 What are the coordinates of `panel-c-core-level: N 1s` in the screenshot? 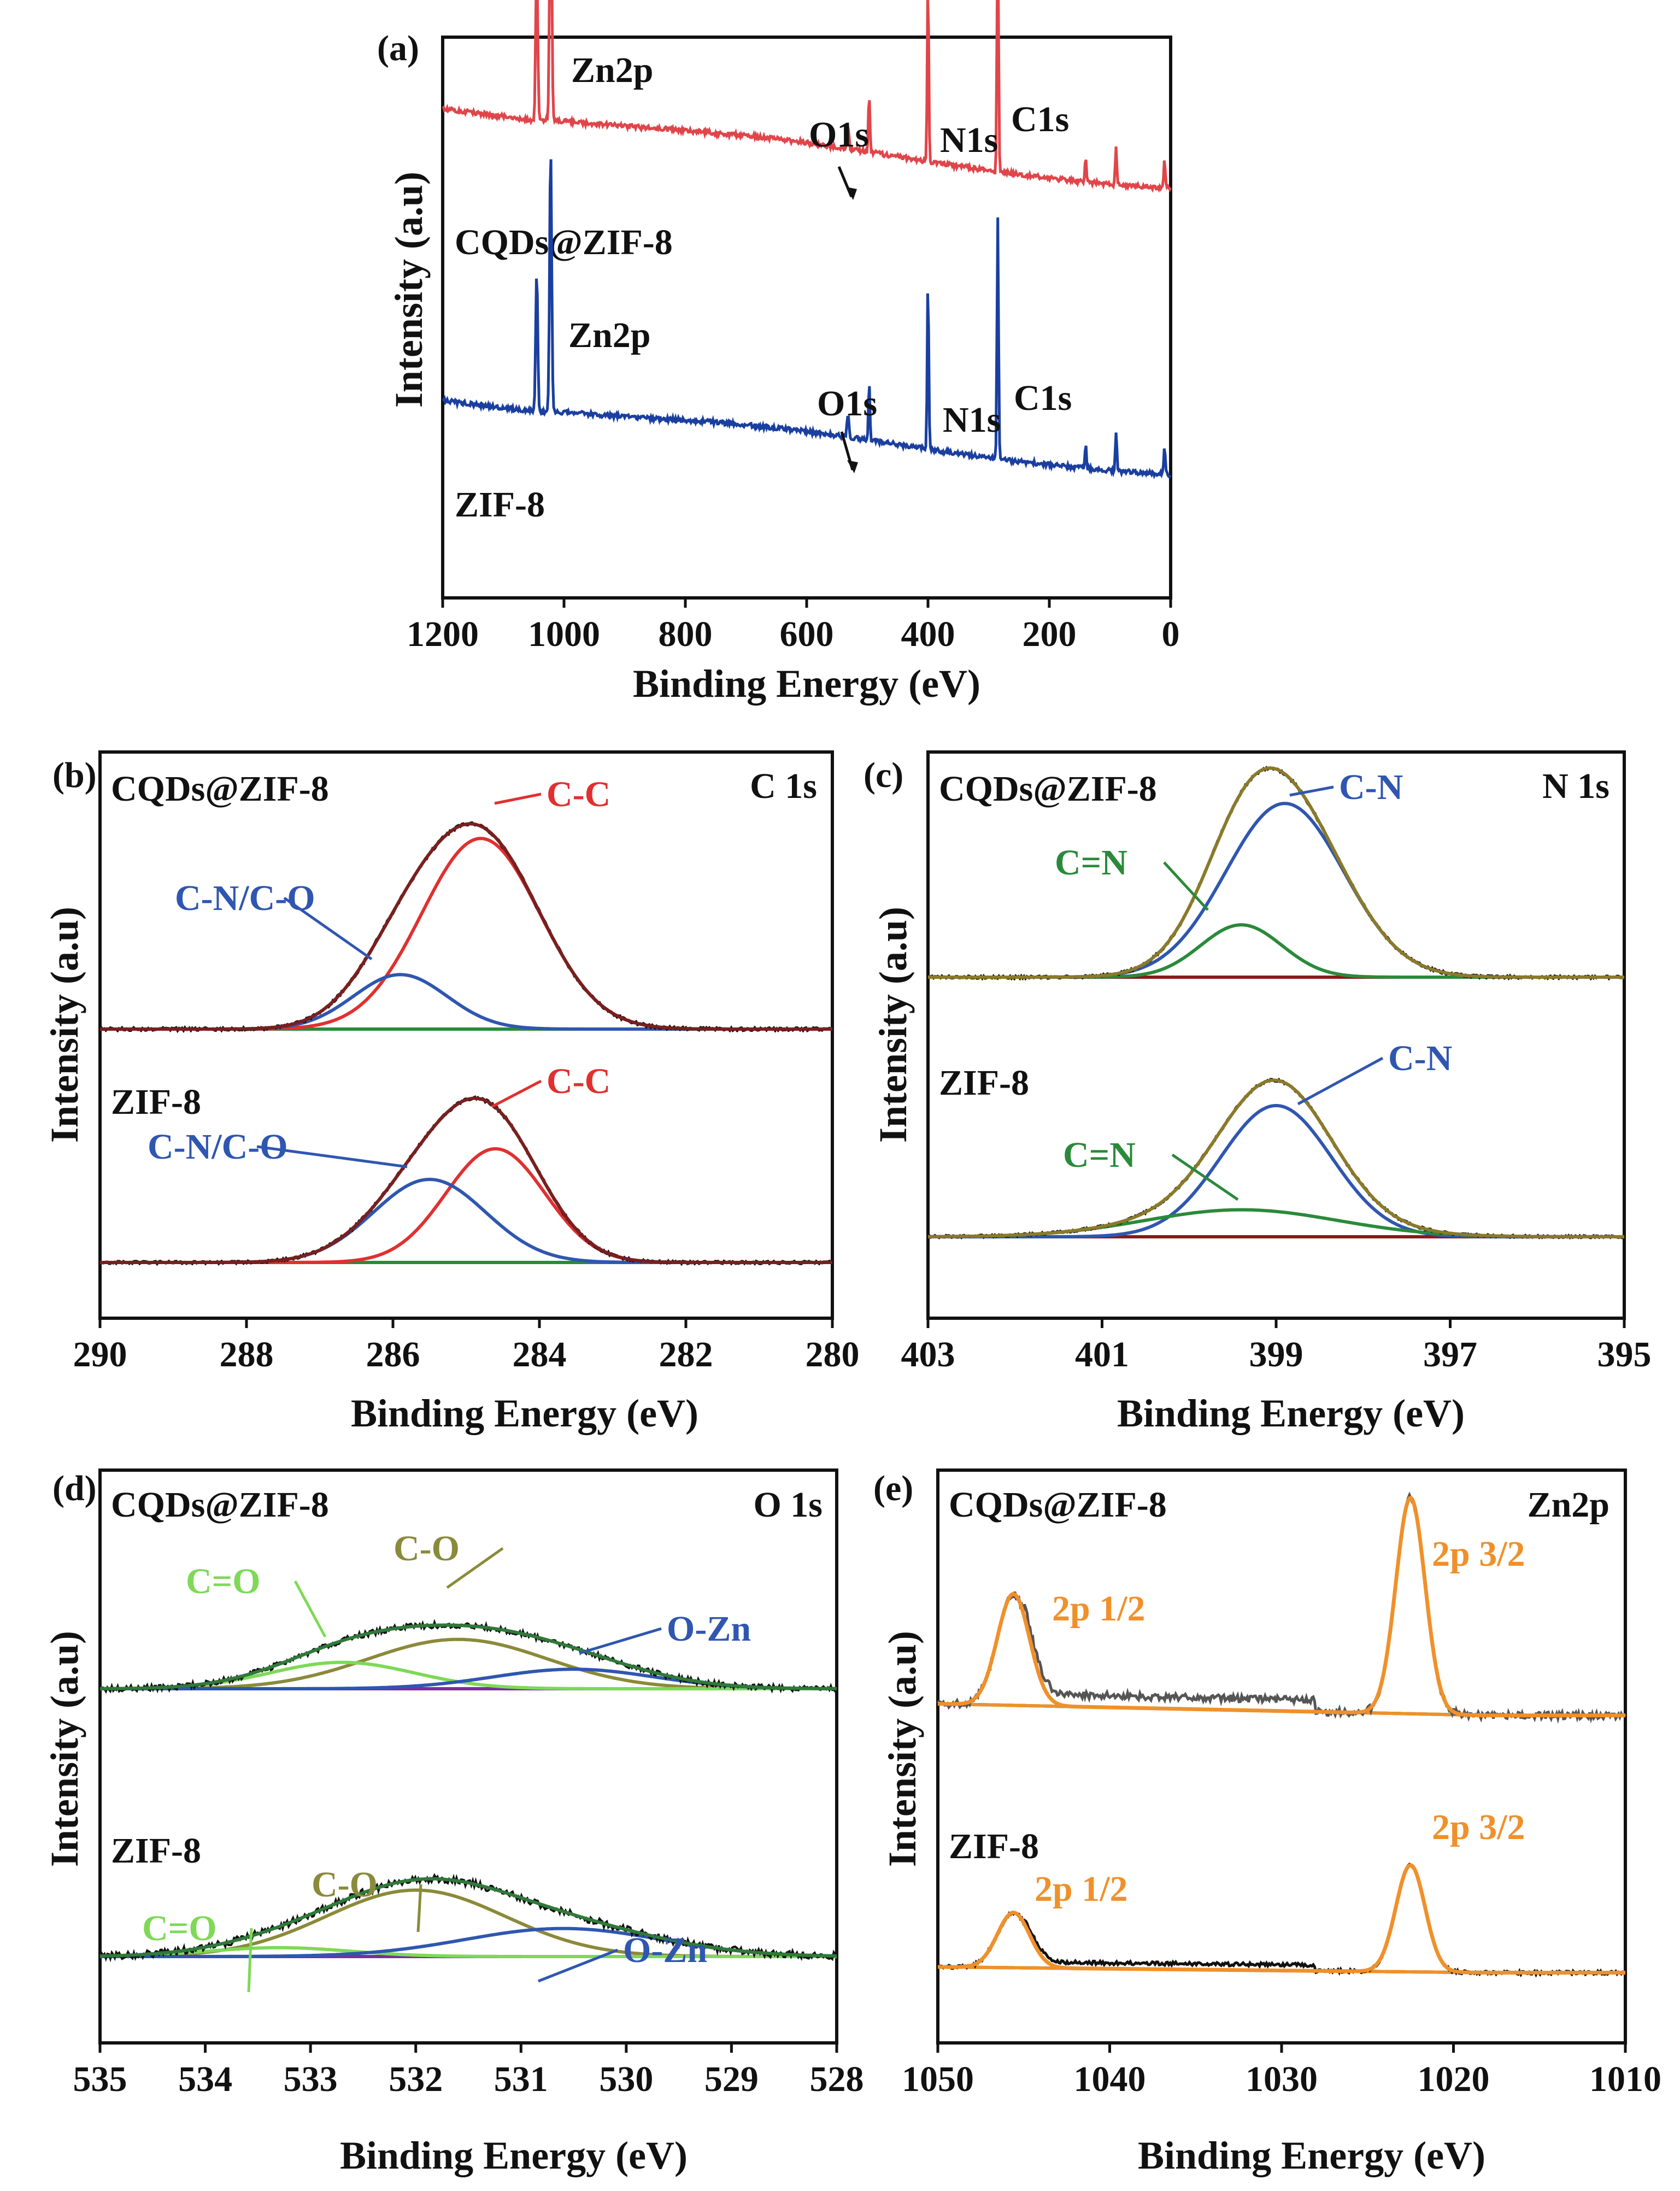 It's located at (1575, 786).